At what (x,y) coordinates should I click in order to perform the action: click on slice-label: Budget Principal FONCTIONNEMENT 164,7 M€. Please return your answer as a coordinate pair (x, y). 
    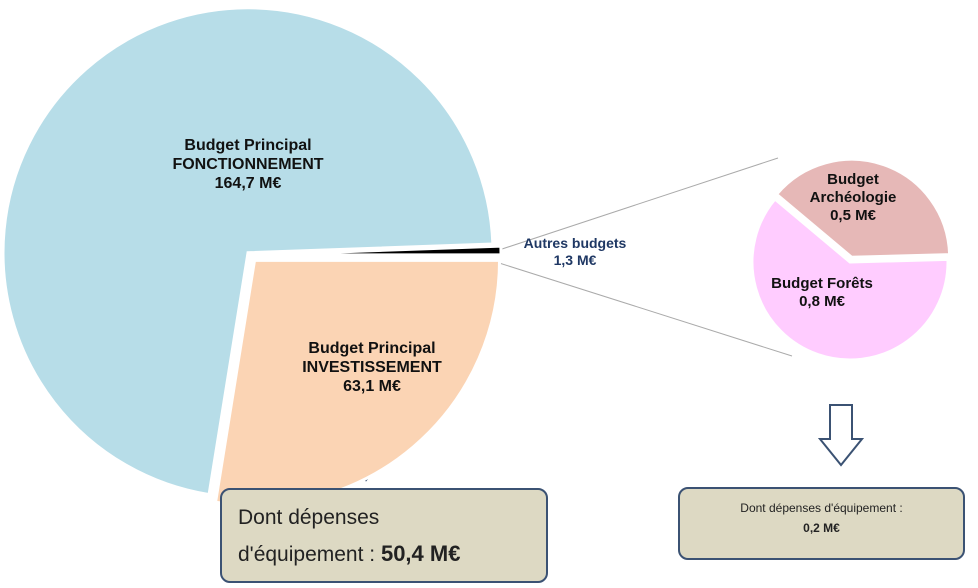
    Looking at the image, I should click on (247, 165).